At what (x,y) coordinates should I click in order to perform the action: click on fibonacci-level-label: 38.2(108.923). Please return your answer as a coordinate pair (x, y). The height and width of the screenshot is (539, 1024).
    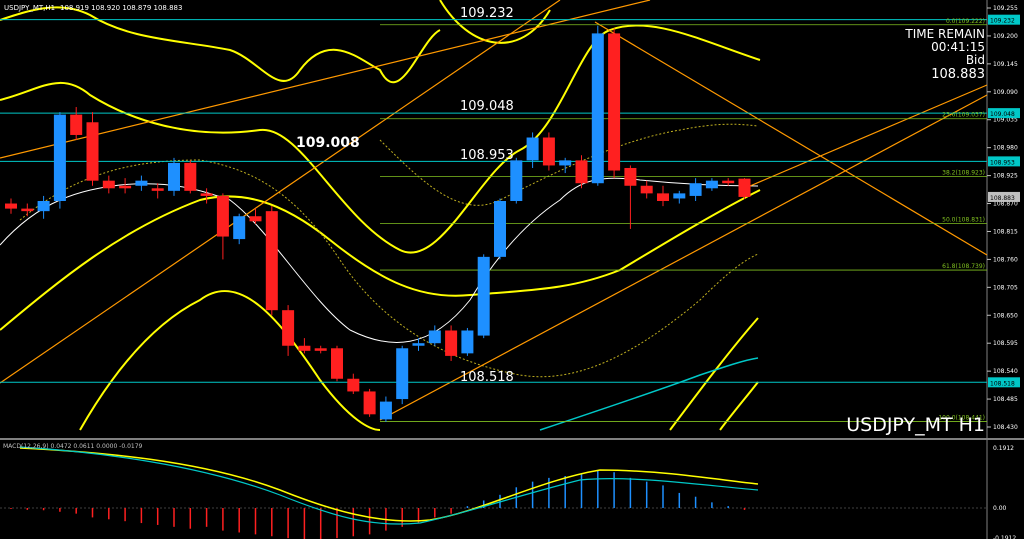
    Looking at the image, I should click on (963, 173).